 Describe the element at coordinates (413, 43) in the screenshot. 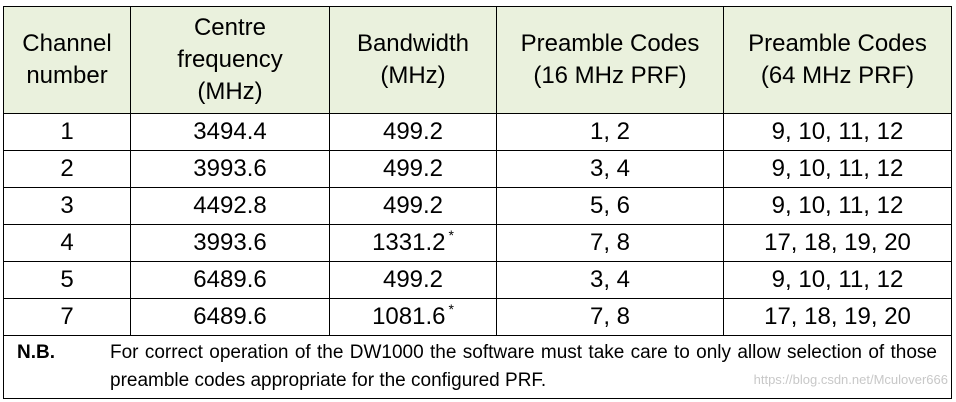

I see `header-line: Bandwidth` at that location.